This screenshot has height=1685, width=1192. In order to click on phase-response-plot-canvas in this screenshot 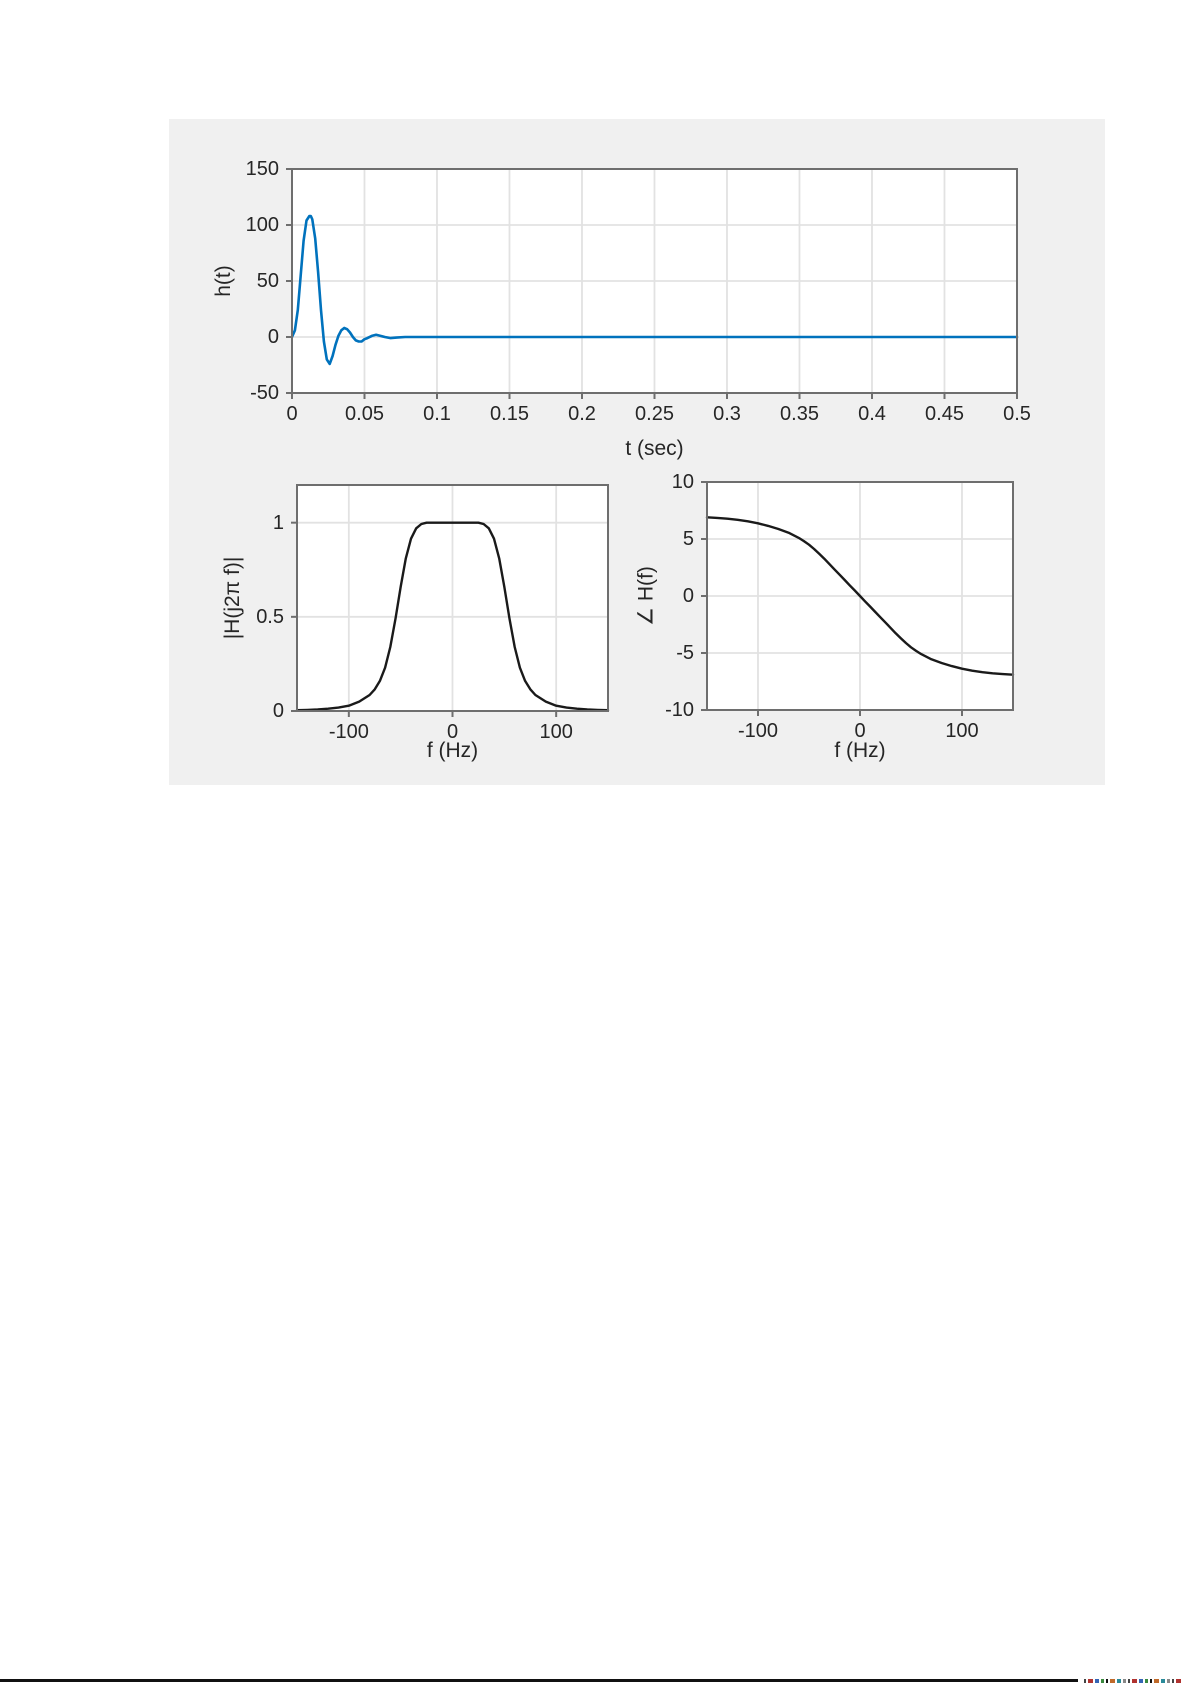, I will do `click(858, 598)`.